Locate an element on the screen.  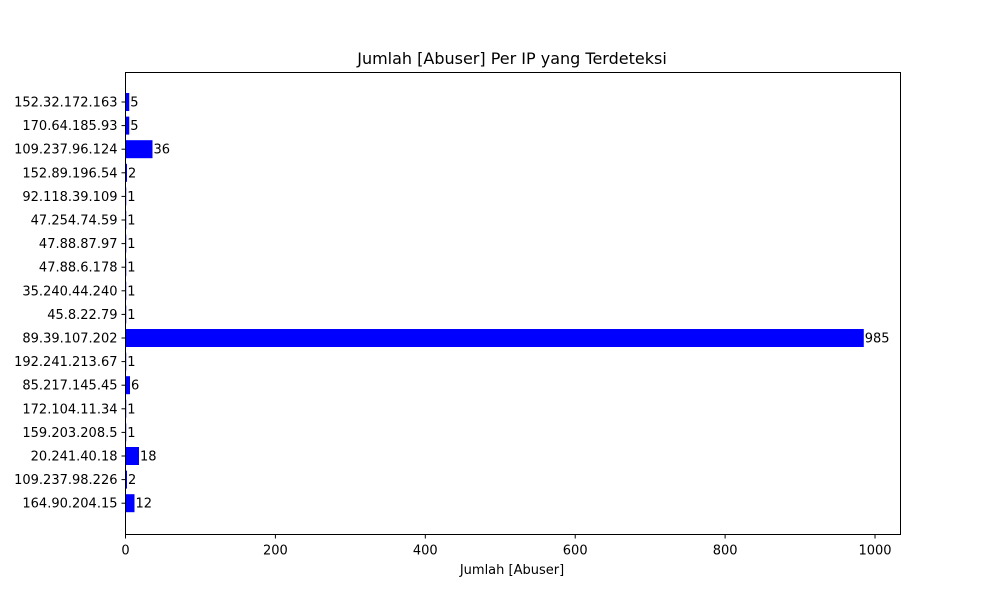
x-tick-label: 200 is located at coordinates (275, 551).